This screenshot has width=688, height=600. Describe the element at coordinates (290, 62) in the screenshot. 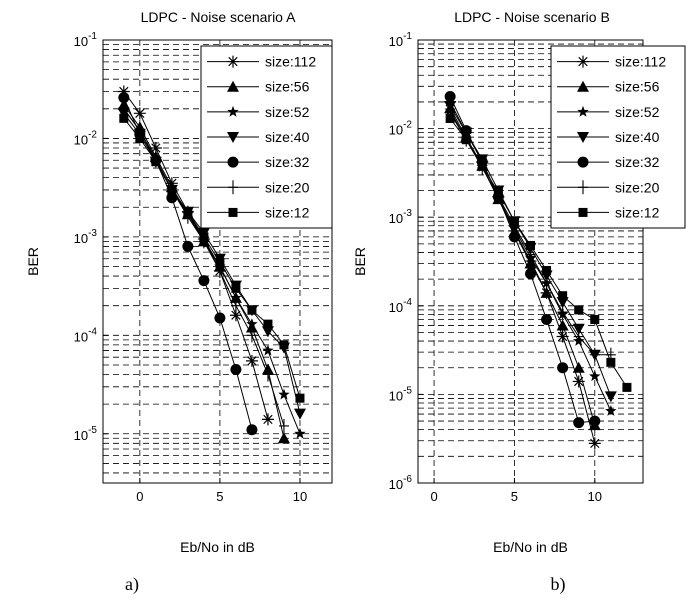

I see `legend-label: size:112` at that location.